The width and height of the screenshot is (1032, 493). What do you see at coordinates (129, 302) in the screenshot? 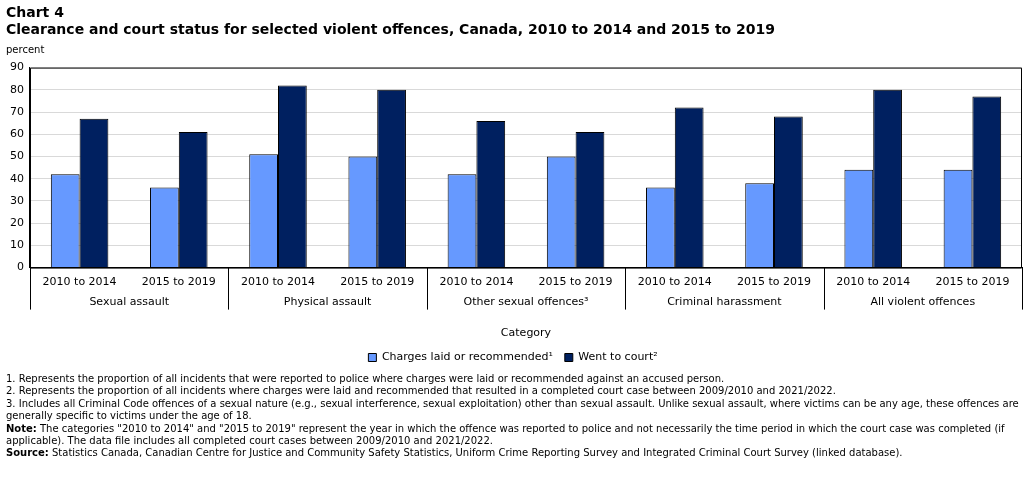
I see `text: Sexual assault` at bounding box center [129, 302].